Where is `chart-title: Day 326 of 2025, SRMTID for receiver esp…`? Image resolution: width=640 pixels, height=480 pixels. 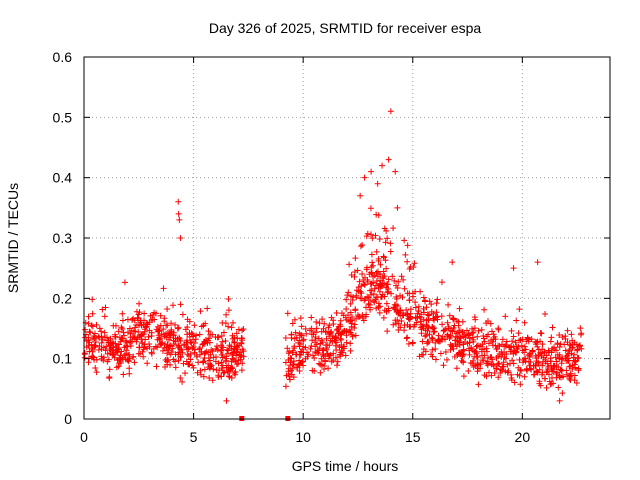
chart-title: Day 326 of 2025, SRMTID for receiver esp… is located at coordinates (345, 28).